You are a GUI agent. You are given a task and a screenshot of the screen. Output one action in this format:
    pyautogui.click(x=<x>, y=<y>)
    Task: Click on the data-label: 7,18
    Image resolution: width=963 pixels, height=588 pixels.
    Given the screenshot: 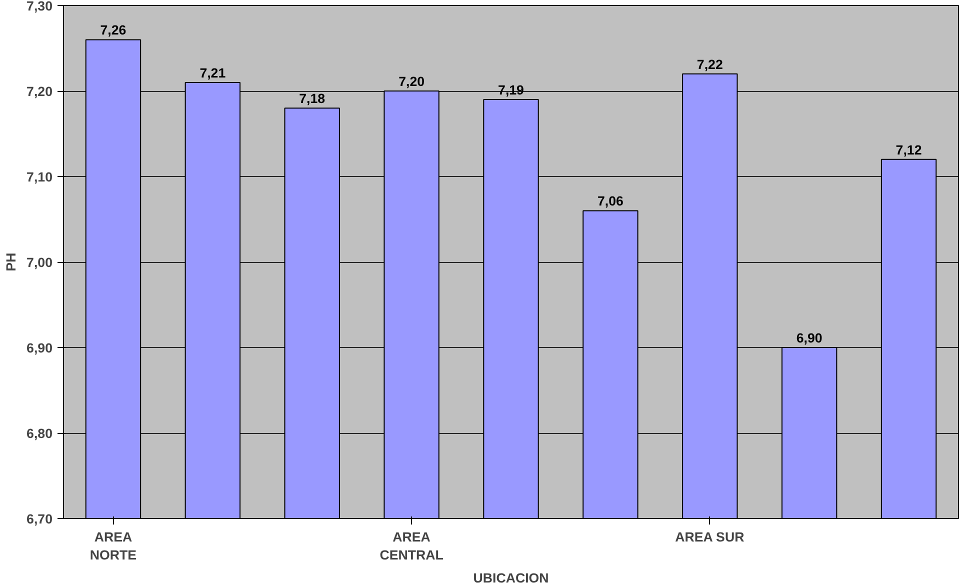 What is the action you would take?
    pyautogui.click(x=312, y=98)
    